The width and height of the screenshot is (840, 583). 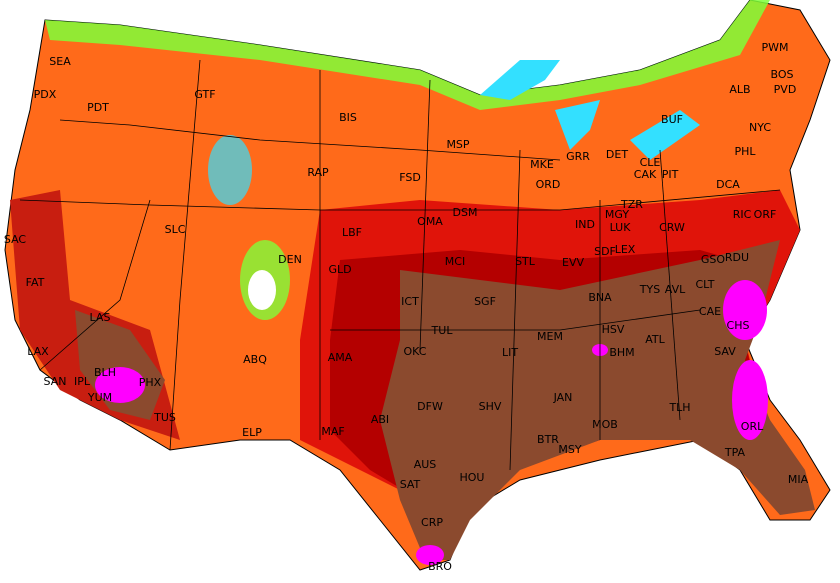 What do you see at coordinates (318, 172) in the screenshot?
I see `station-label: RAP` at bounding box center [318, 172].